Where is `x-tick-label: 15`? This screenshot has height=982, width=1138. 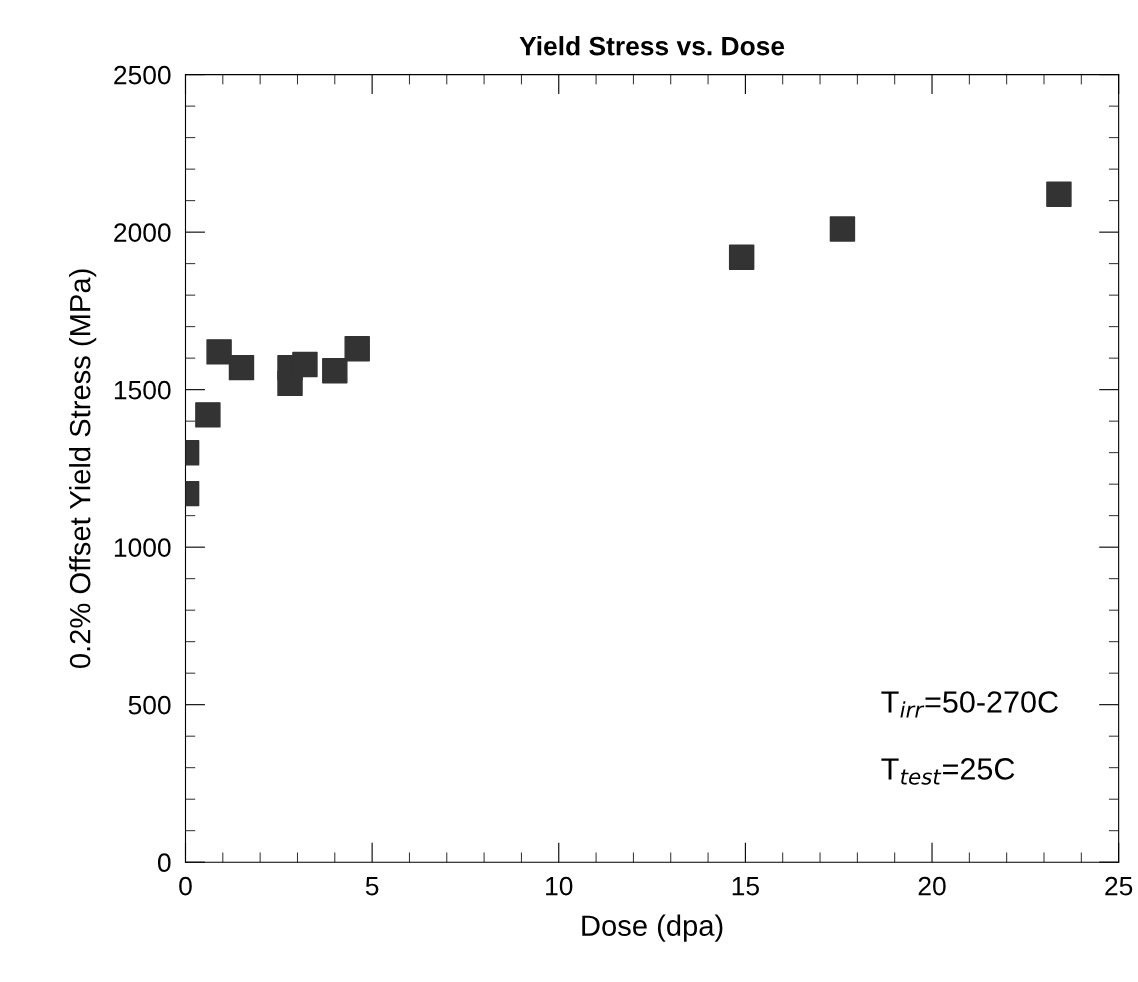 x-tick-label: 15 is located at coordinates (745, 886).